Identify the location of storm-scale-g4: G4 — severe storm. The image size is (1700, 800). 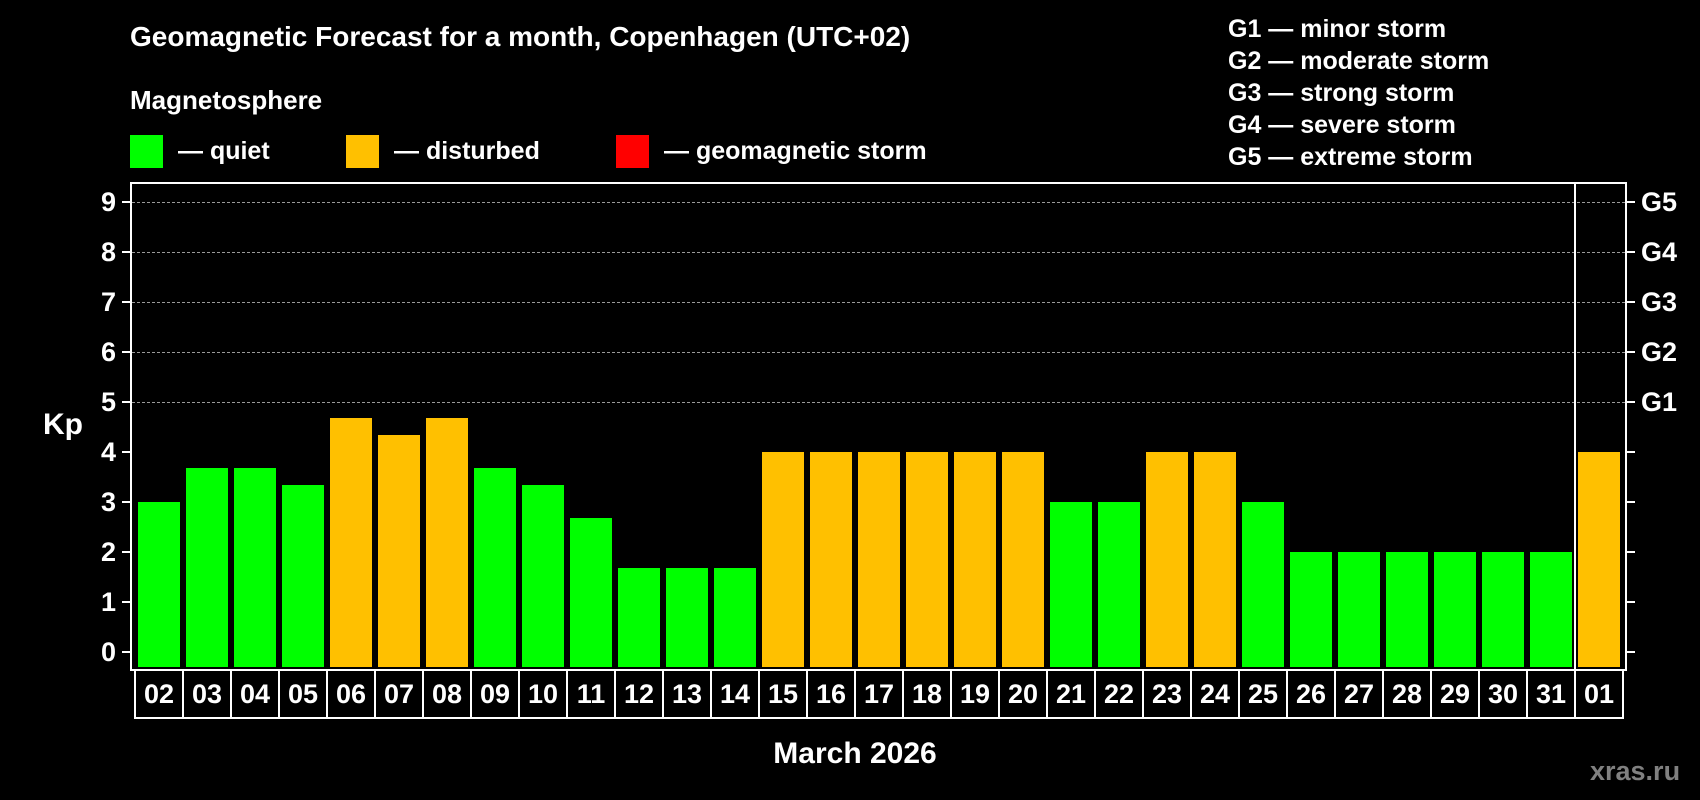
(1342, 125).